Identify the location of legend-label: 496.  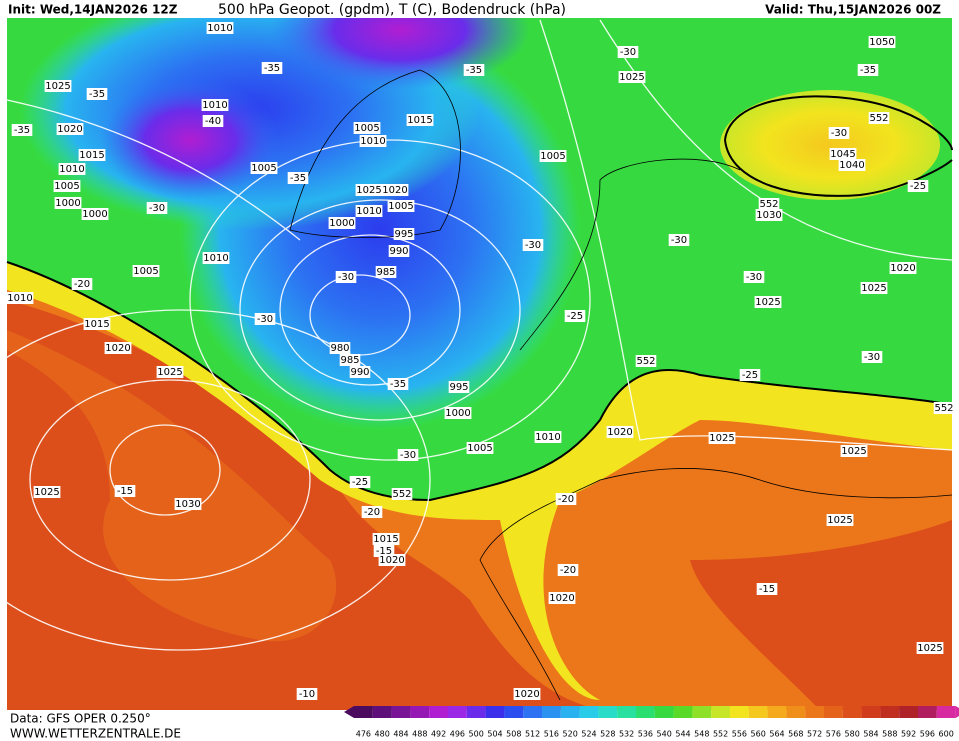
(457, 734).